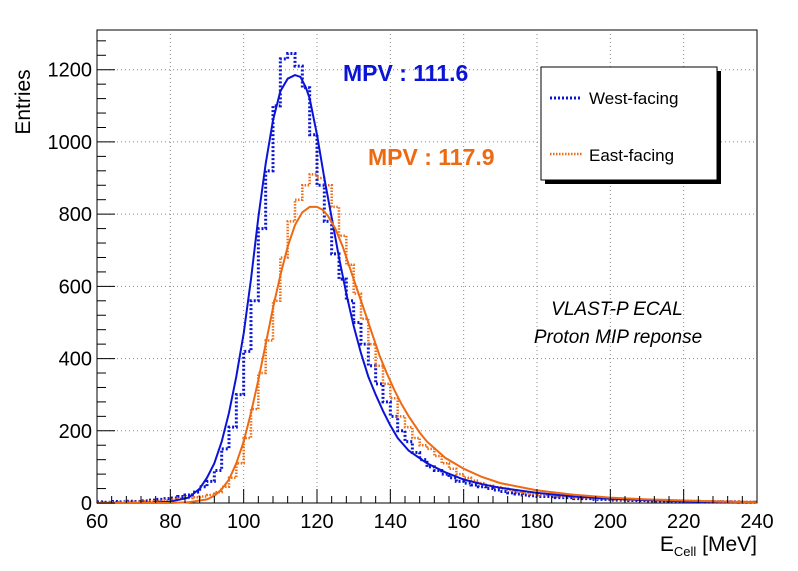  Describe the element at coordinates (631, 155) in the screenshot. I see `legend-east-label: East-facing` at that location.